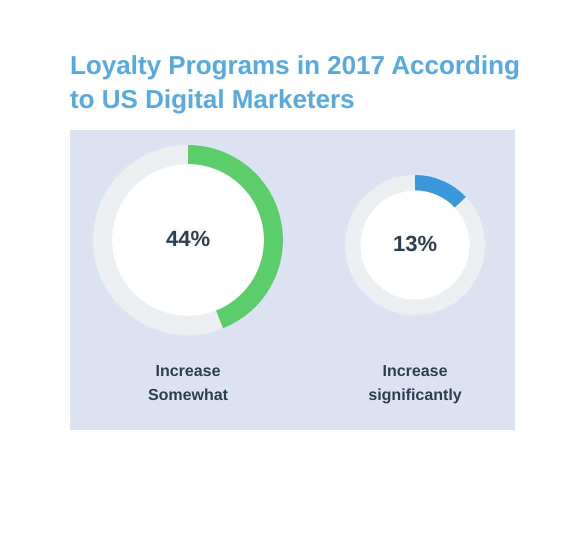  What do you see at coordinates (295, 82) in the screenshot?
I see `chart-title: Loyalty Programs in 2017 According to US Digital Marketers` at bounding box center [295, 82].